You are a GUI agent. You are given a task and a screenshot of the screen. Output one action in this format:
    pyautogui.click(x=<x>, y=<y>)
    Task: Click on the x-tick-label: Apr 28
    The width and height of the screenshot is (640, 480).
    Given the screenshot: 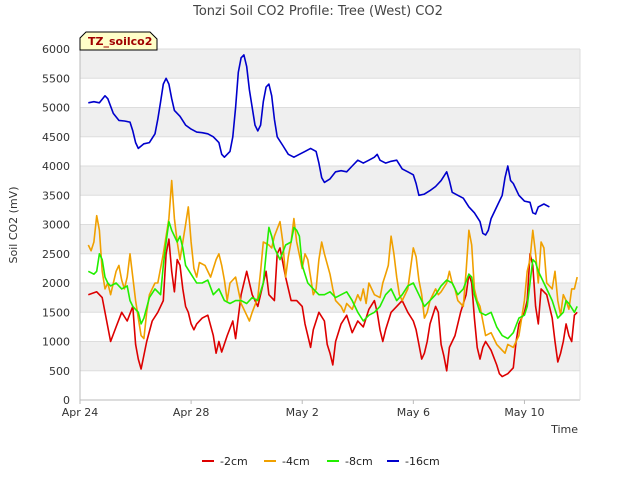 What is the action you would take?
    pyautogui.click(x=191, y=412)
    